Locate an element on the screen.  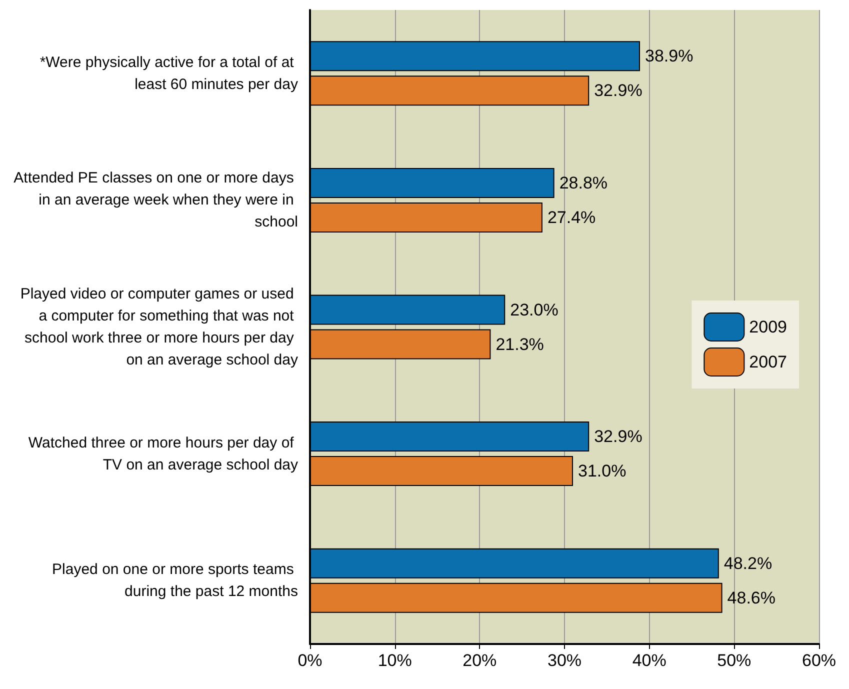
x-tick-label: 40% is located at coordinates (649, 660).